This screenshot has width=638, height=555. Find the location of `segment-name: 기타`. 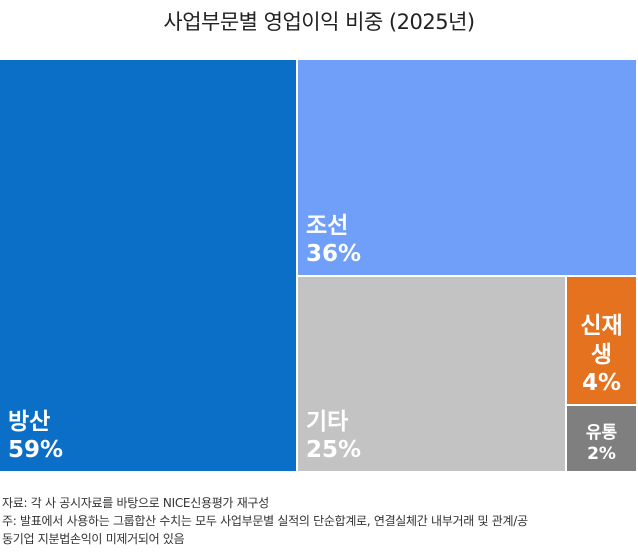

segment-name: 기타 is located at coordinates (327, 421).